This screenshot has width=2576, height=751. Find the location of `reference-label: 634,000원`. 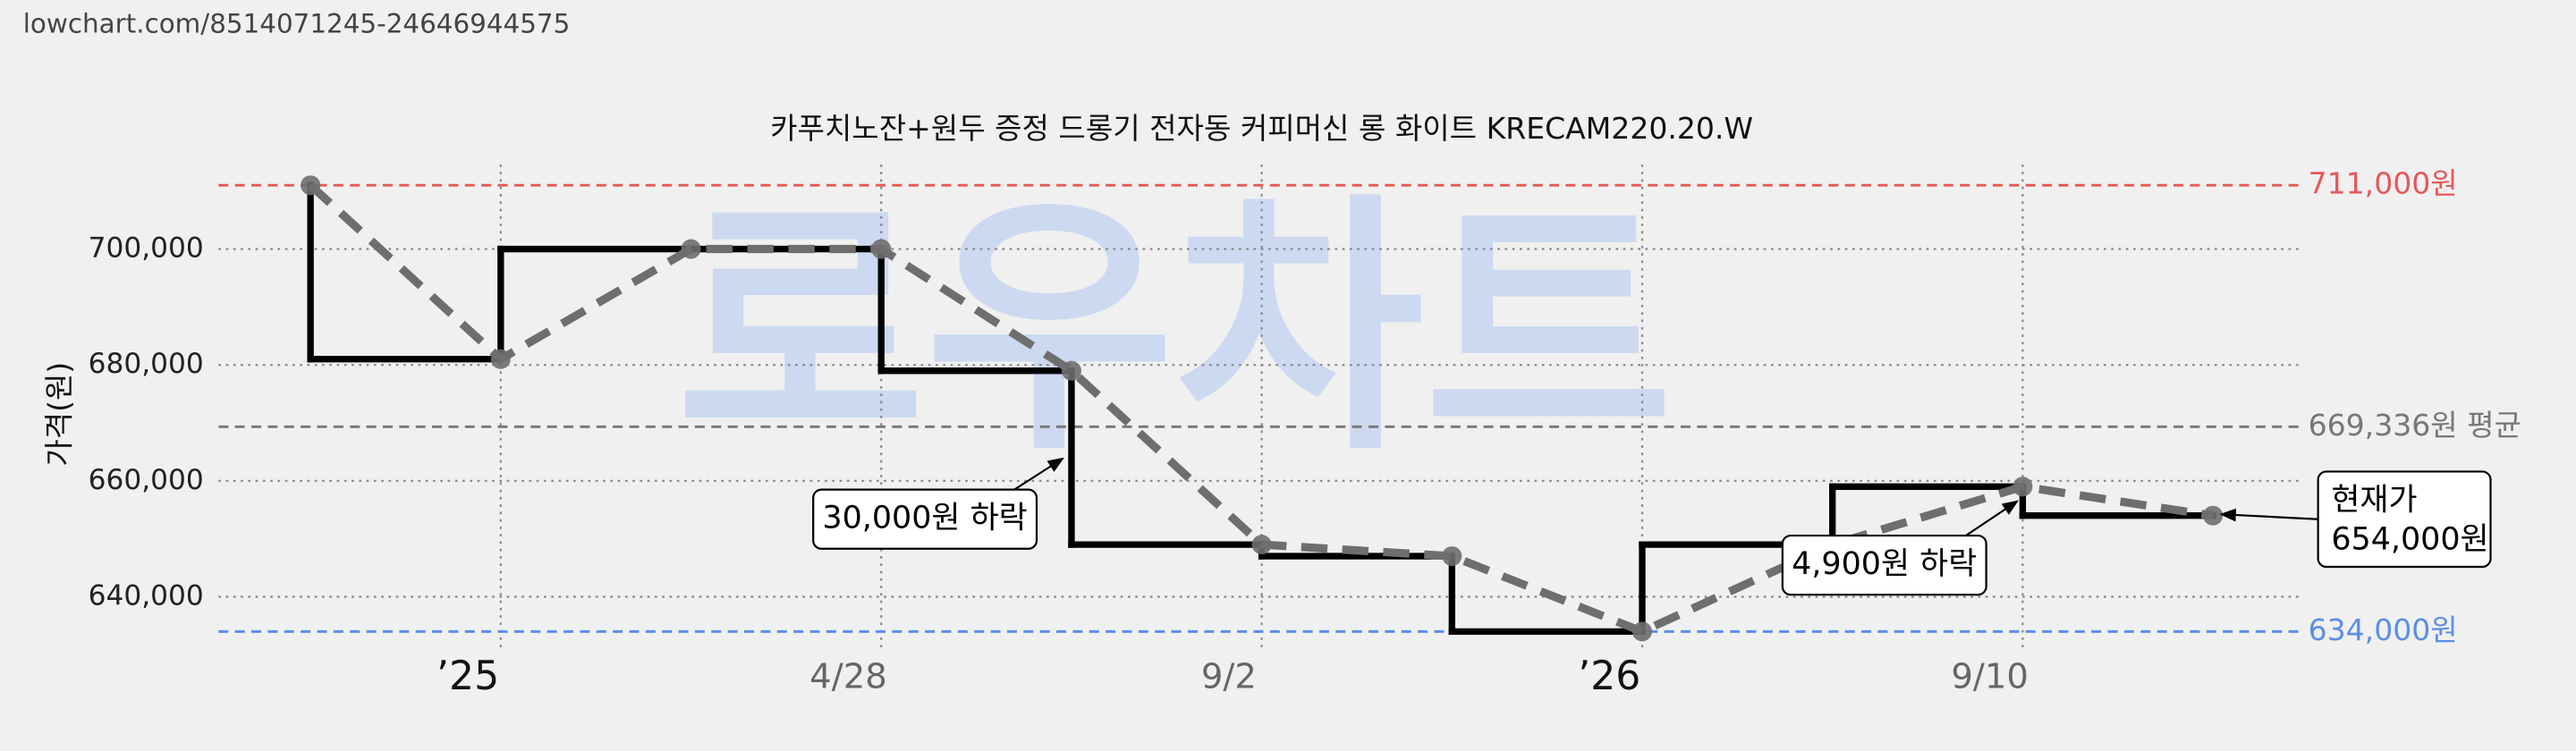

reference-label: 634,000원 is located at coordinates (2383, 630).